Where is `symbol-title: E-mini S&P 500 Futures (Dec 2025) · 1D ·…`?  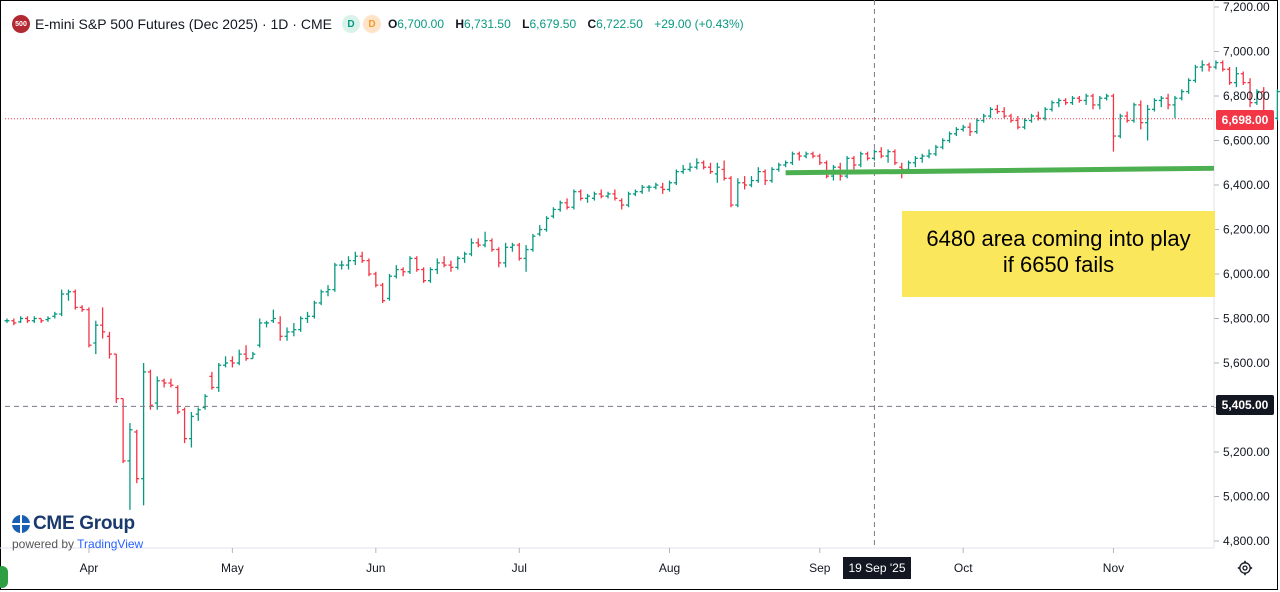 symbol-title: E-mini S&P 500 Futures (Dec 2025) · 1D ·… is located at coordinates (183, 24).